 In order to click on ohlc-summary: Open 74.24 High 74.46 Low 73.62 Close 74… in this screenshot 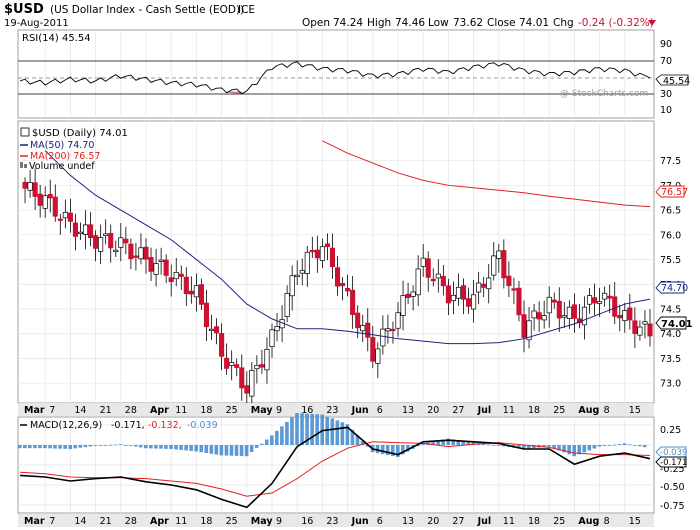, I will do `click(479, 23)`.